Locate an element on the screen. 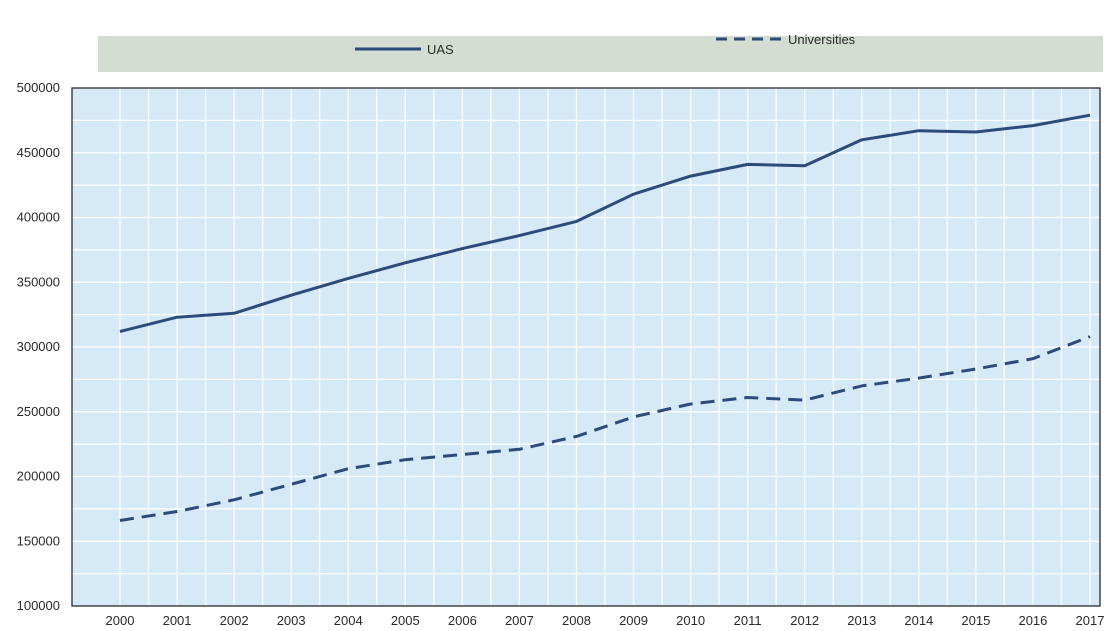 The image size is (1118, 631). x-tick-label: 2011 is located at coordinates (748, 620).